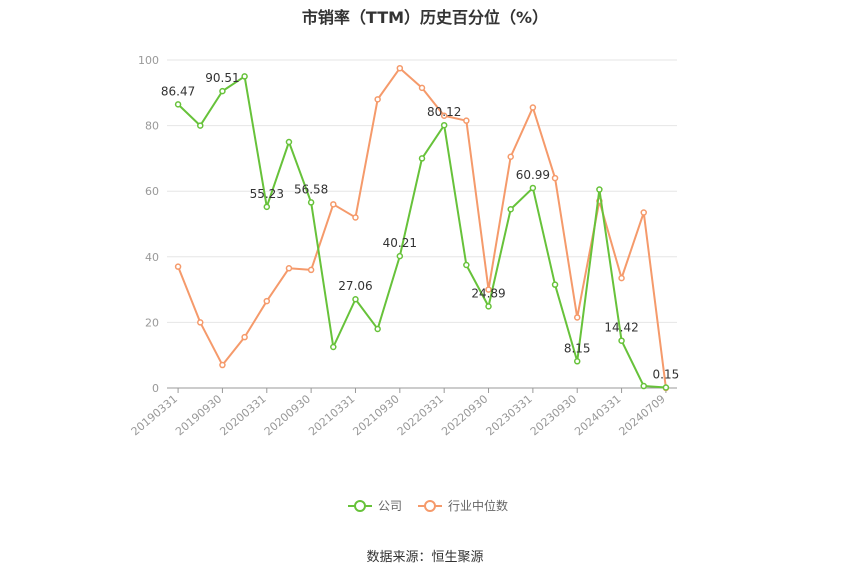  Describe the element at coordinates (198, 415) in the screenshot. I see `x-tick-label: 20190930` at that location.